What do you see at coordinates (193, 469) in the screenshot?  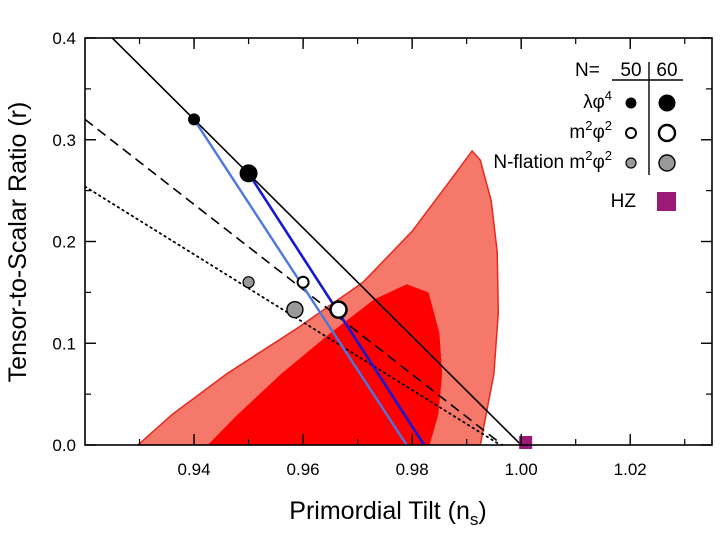 I see `x-tick-label: 0.94` at bounding box center [193, 469].